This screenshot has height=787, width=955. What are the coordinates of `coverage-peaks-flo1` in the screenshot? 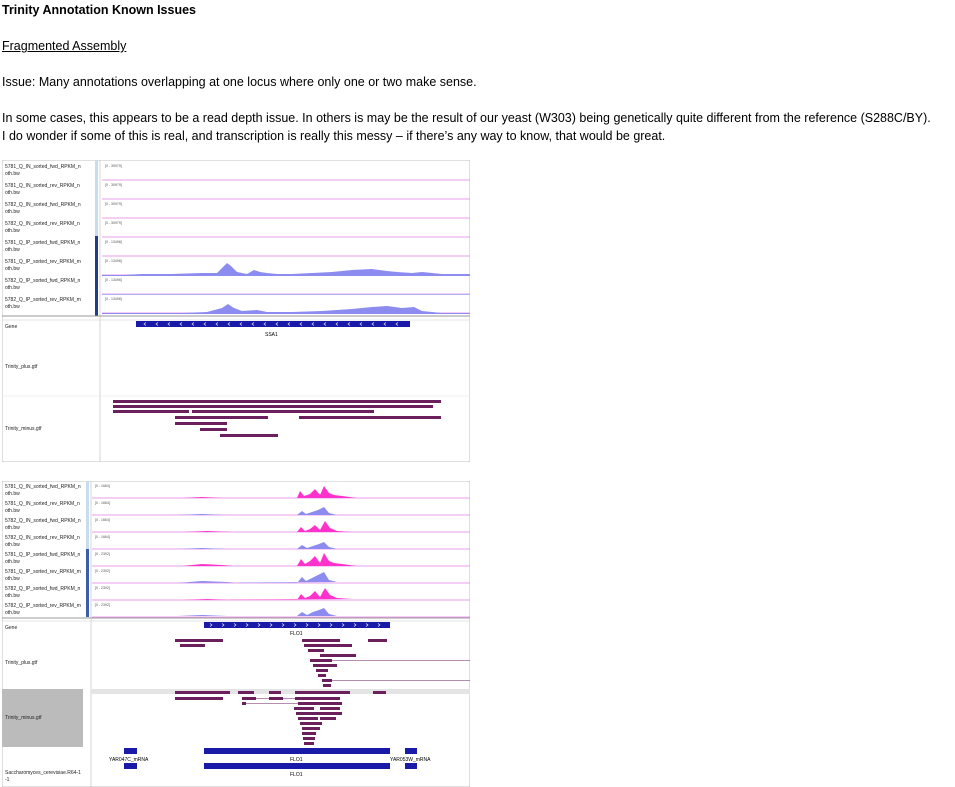 It's located at (267, 551).